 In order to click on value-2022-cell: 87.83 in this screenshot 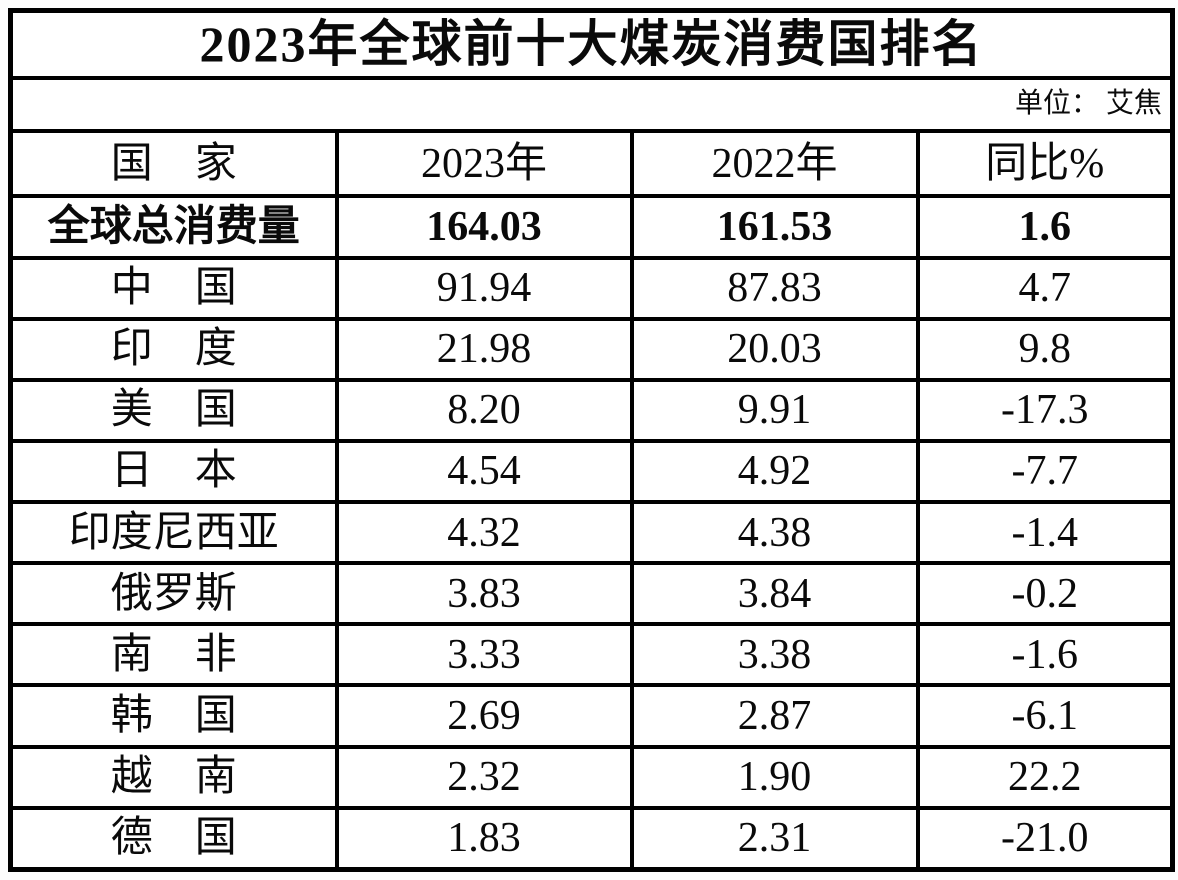, I will do `click(774, 288)`.